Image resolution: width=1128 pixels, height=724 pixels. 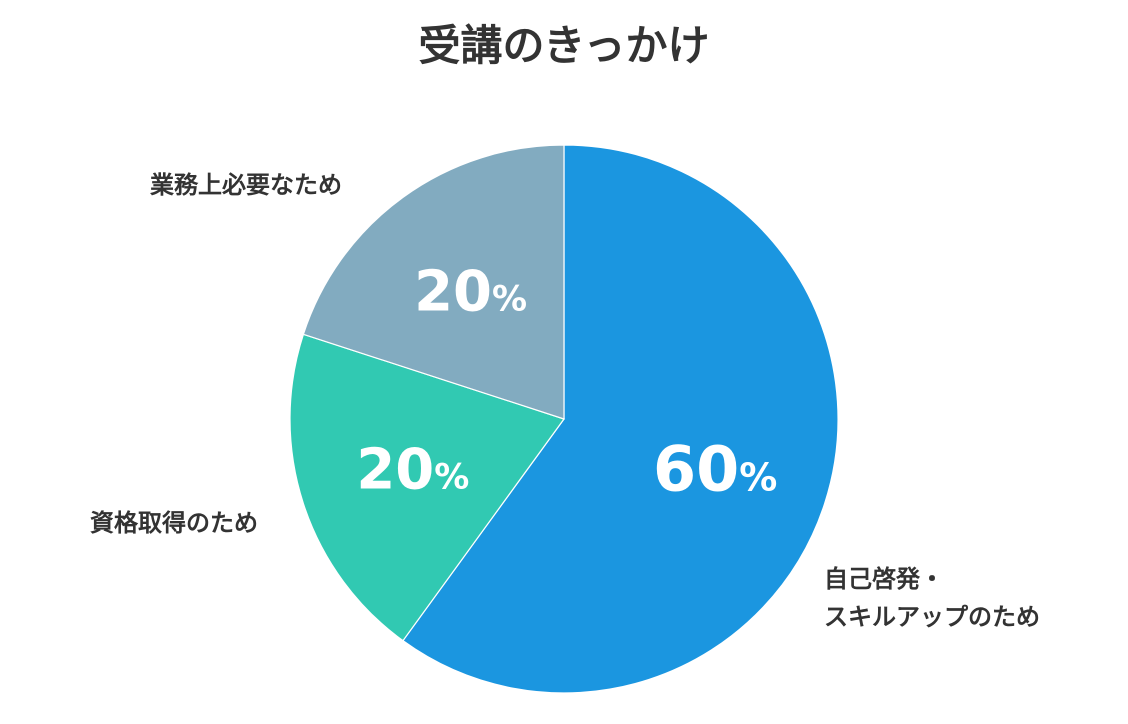 What do you see at coordinates (470, 292) in the screenshot?
I see `percentage-label-3: 20%` at bounding box center [470, 292].